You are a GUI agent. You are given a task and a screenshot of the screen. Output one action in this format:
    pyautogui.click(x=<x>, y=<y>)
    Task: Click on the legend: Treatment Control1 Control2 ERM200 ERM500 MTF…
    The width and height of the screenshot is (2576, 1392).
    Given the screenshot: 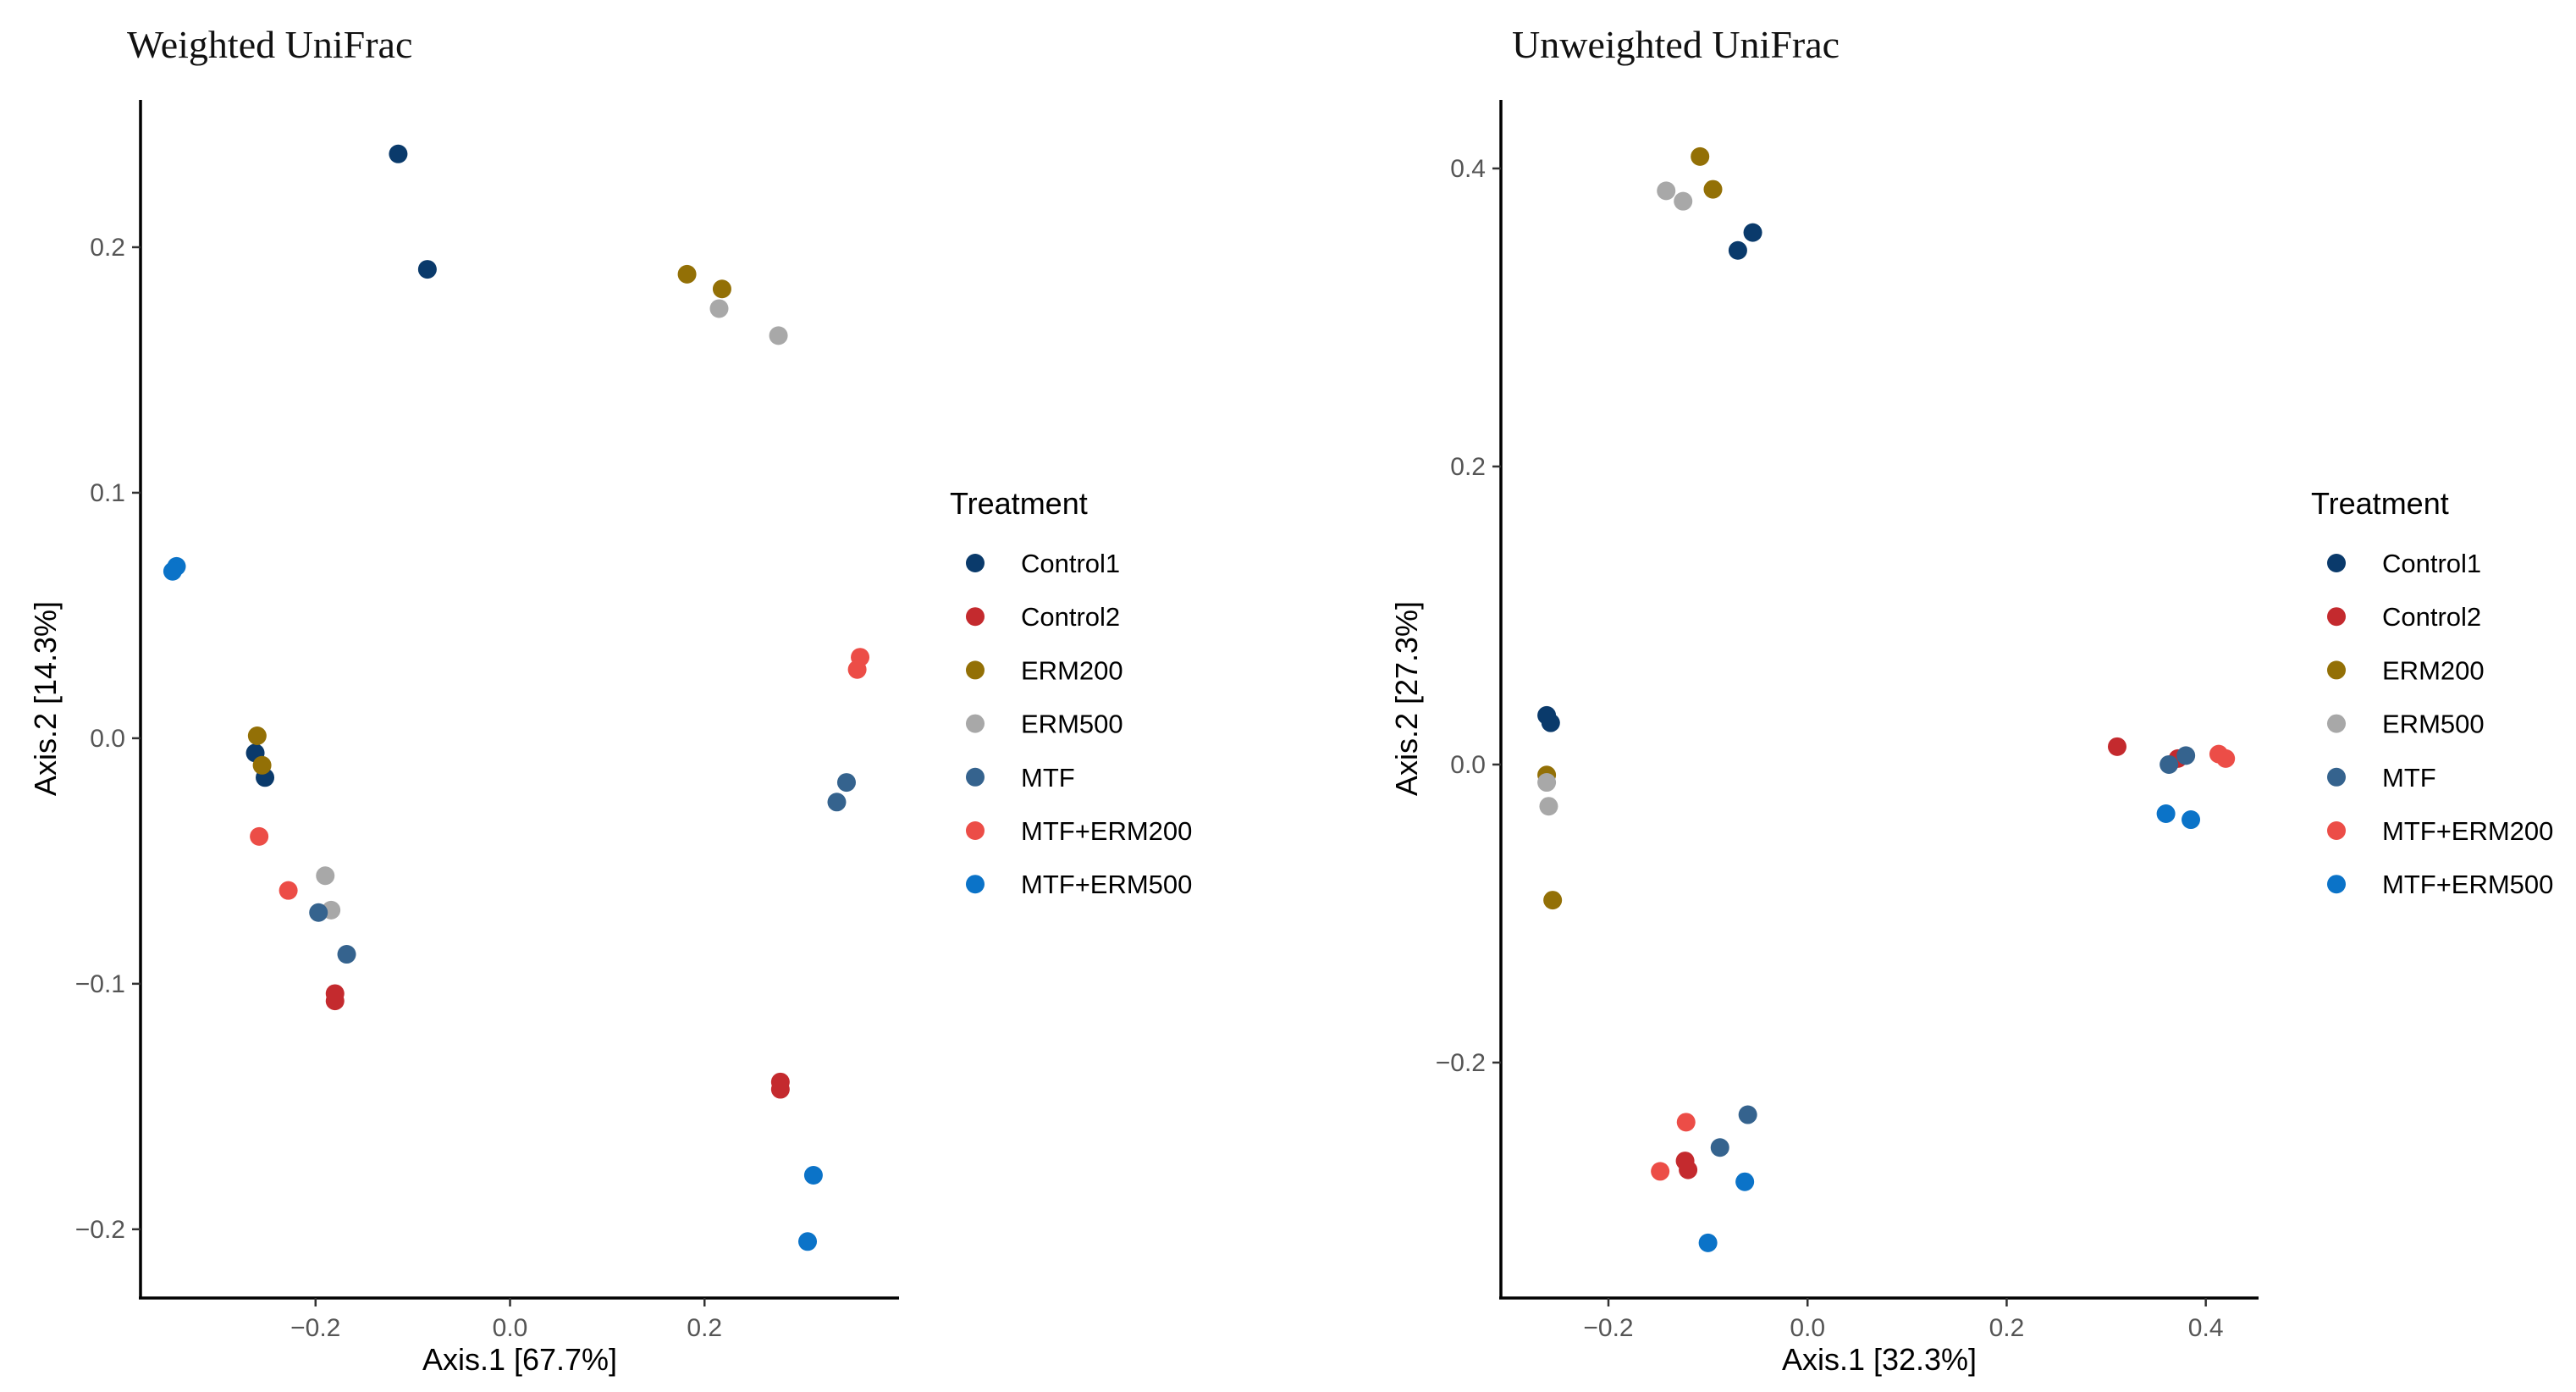 What is the action you would take?
    pyautogui.click(x=1071, y=692)
    